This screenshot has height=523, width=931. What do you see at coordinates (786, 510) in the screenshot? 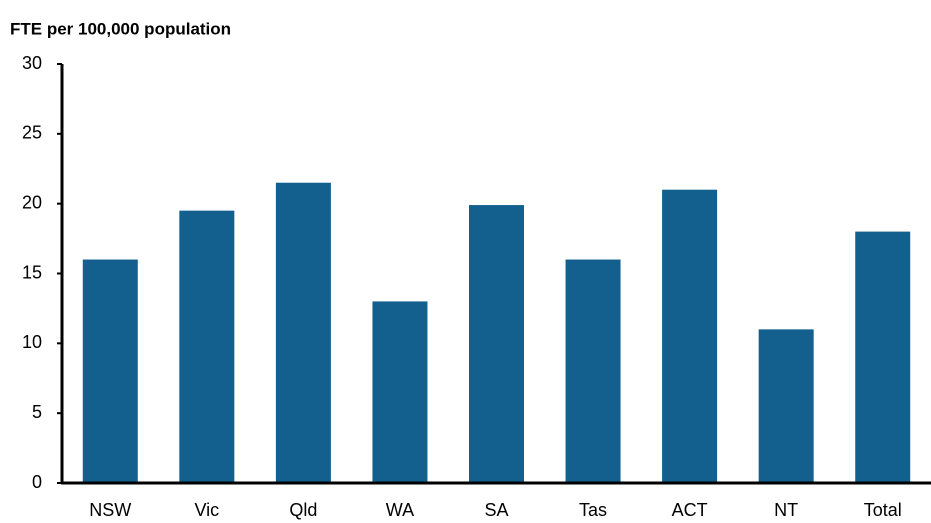
I see `x-tick-label: NT` at bounding box center [786, 510].